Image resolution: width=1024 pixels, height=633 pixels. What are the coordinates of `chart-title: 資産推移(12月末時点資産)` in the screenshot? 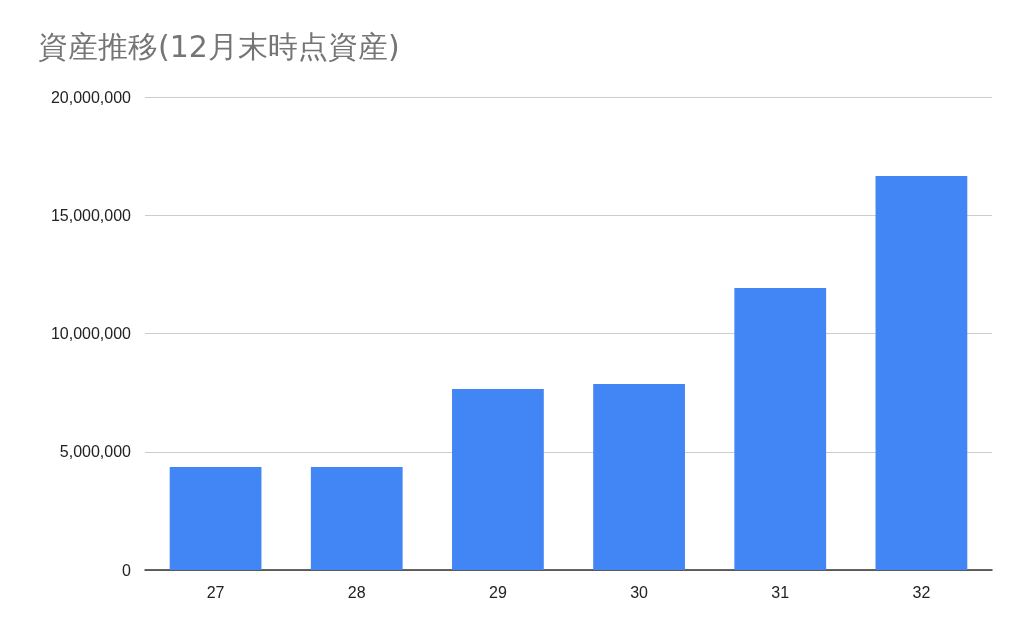 It's located at (219, 46).